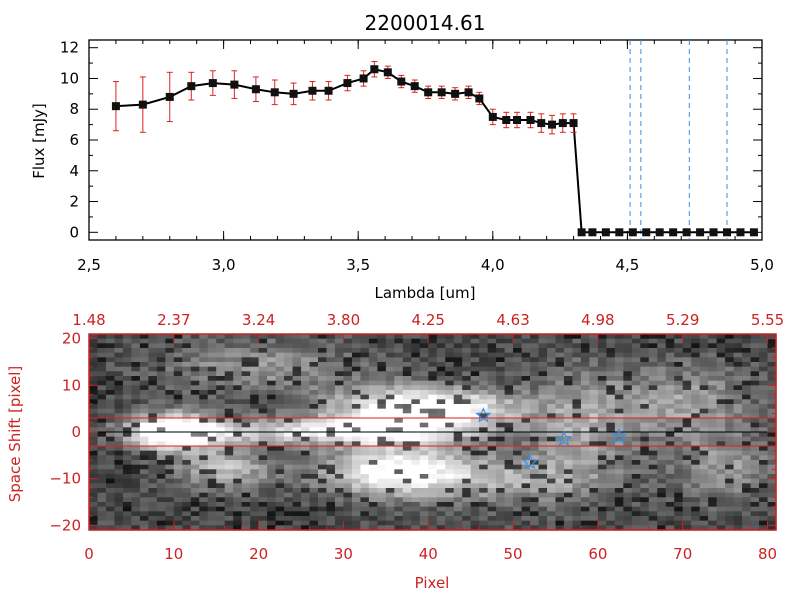 The height and width of the screenshot is (600, 800). I want to click on data-point, so click(573, 123).